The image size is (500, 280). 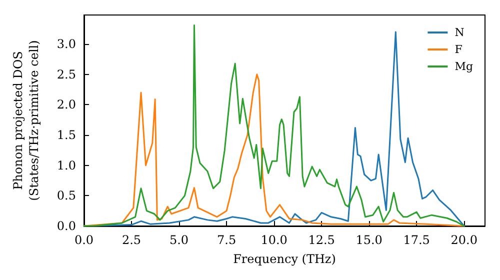 What do you see at coordinates (459, 32) in the screenshot?
I see `legend-label: N` at bounding box center [459, 32].